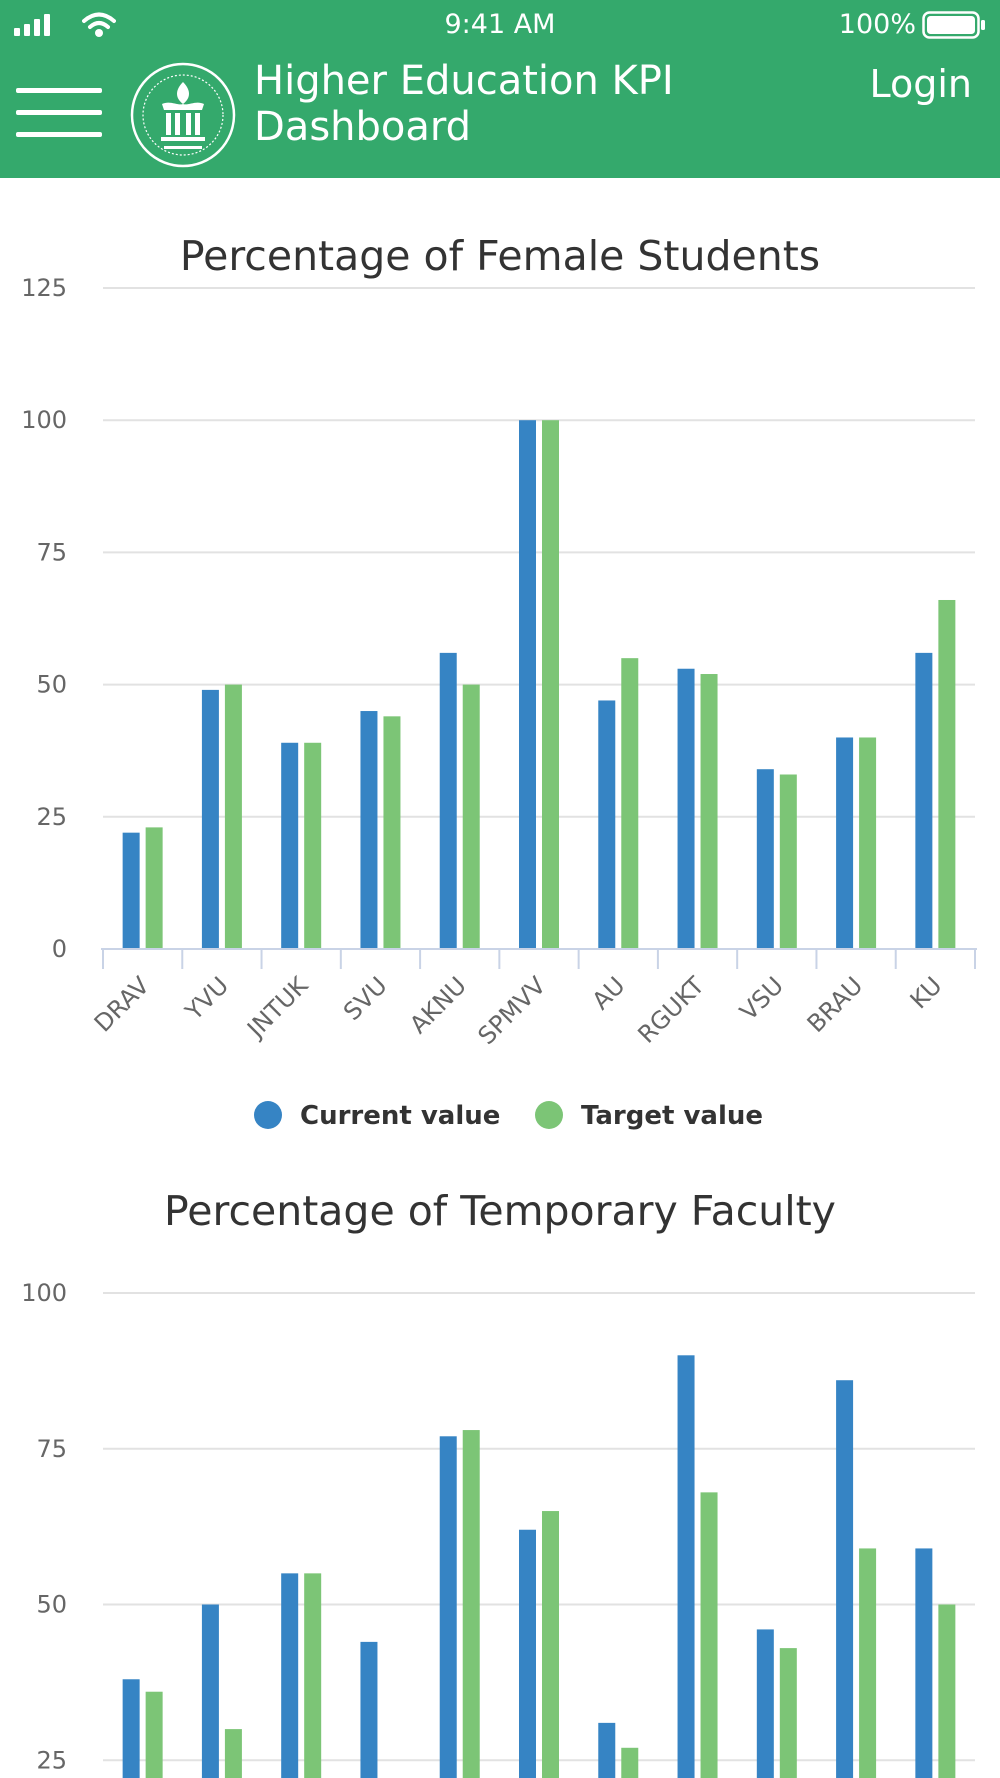  Describe the element at coordinates (268, 1115) in the screenshot. I see `legend-marker-current` at that location.